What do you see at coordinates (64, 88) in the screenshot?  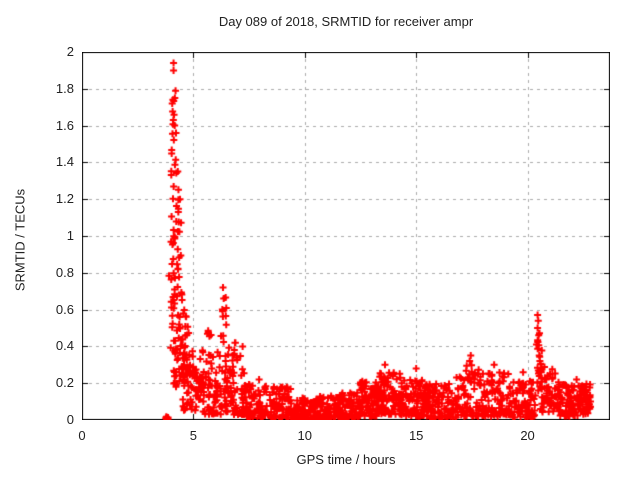 I see `y-tick-label: 1.8` at bounding box center [64, 88].